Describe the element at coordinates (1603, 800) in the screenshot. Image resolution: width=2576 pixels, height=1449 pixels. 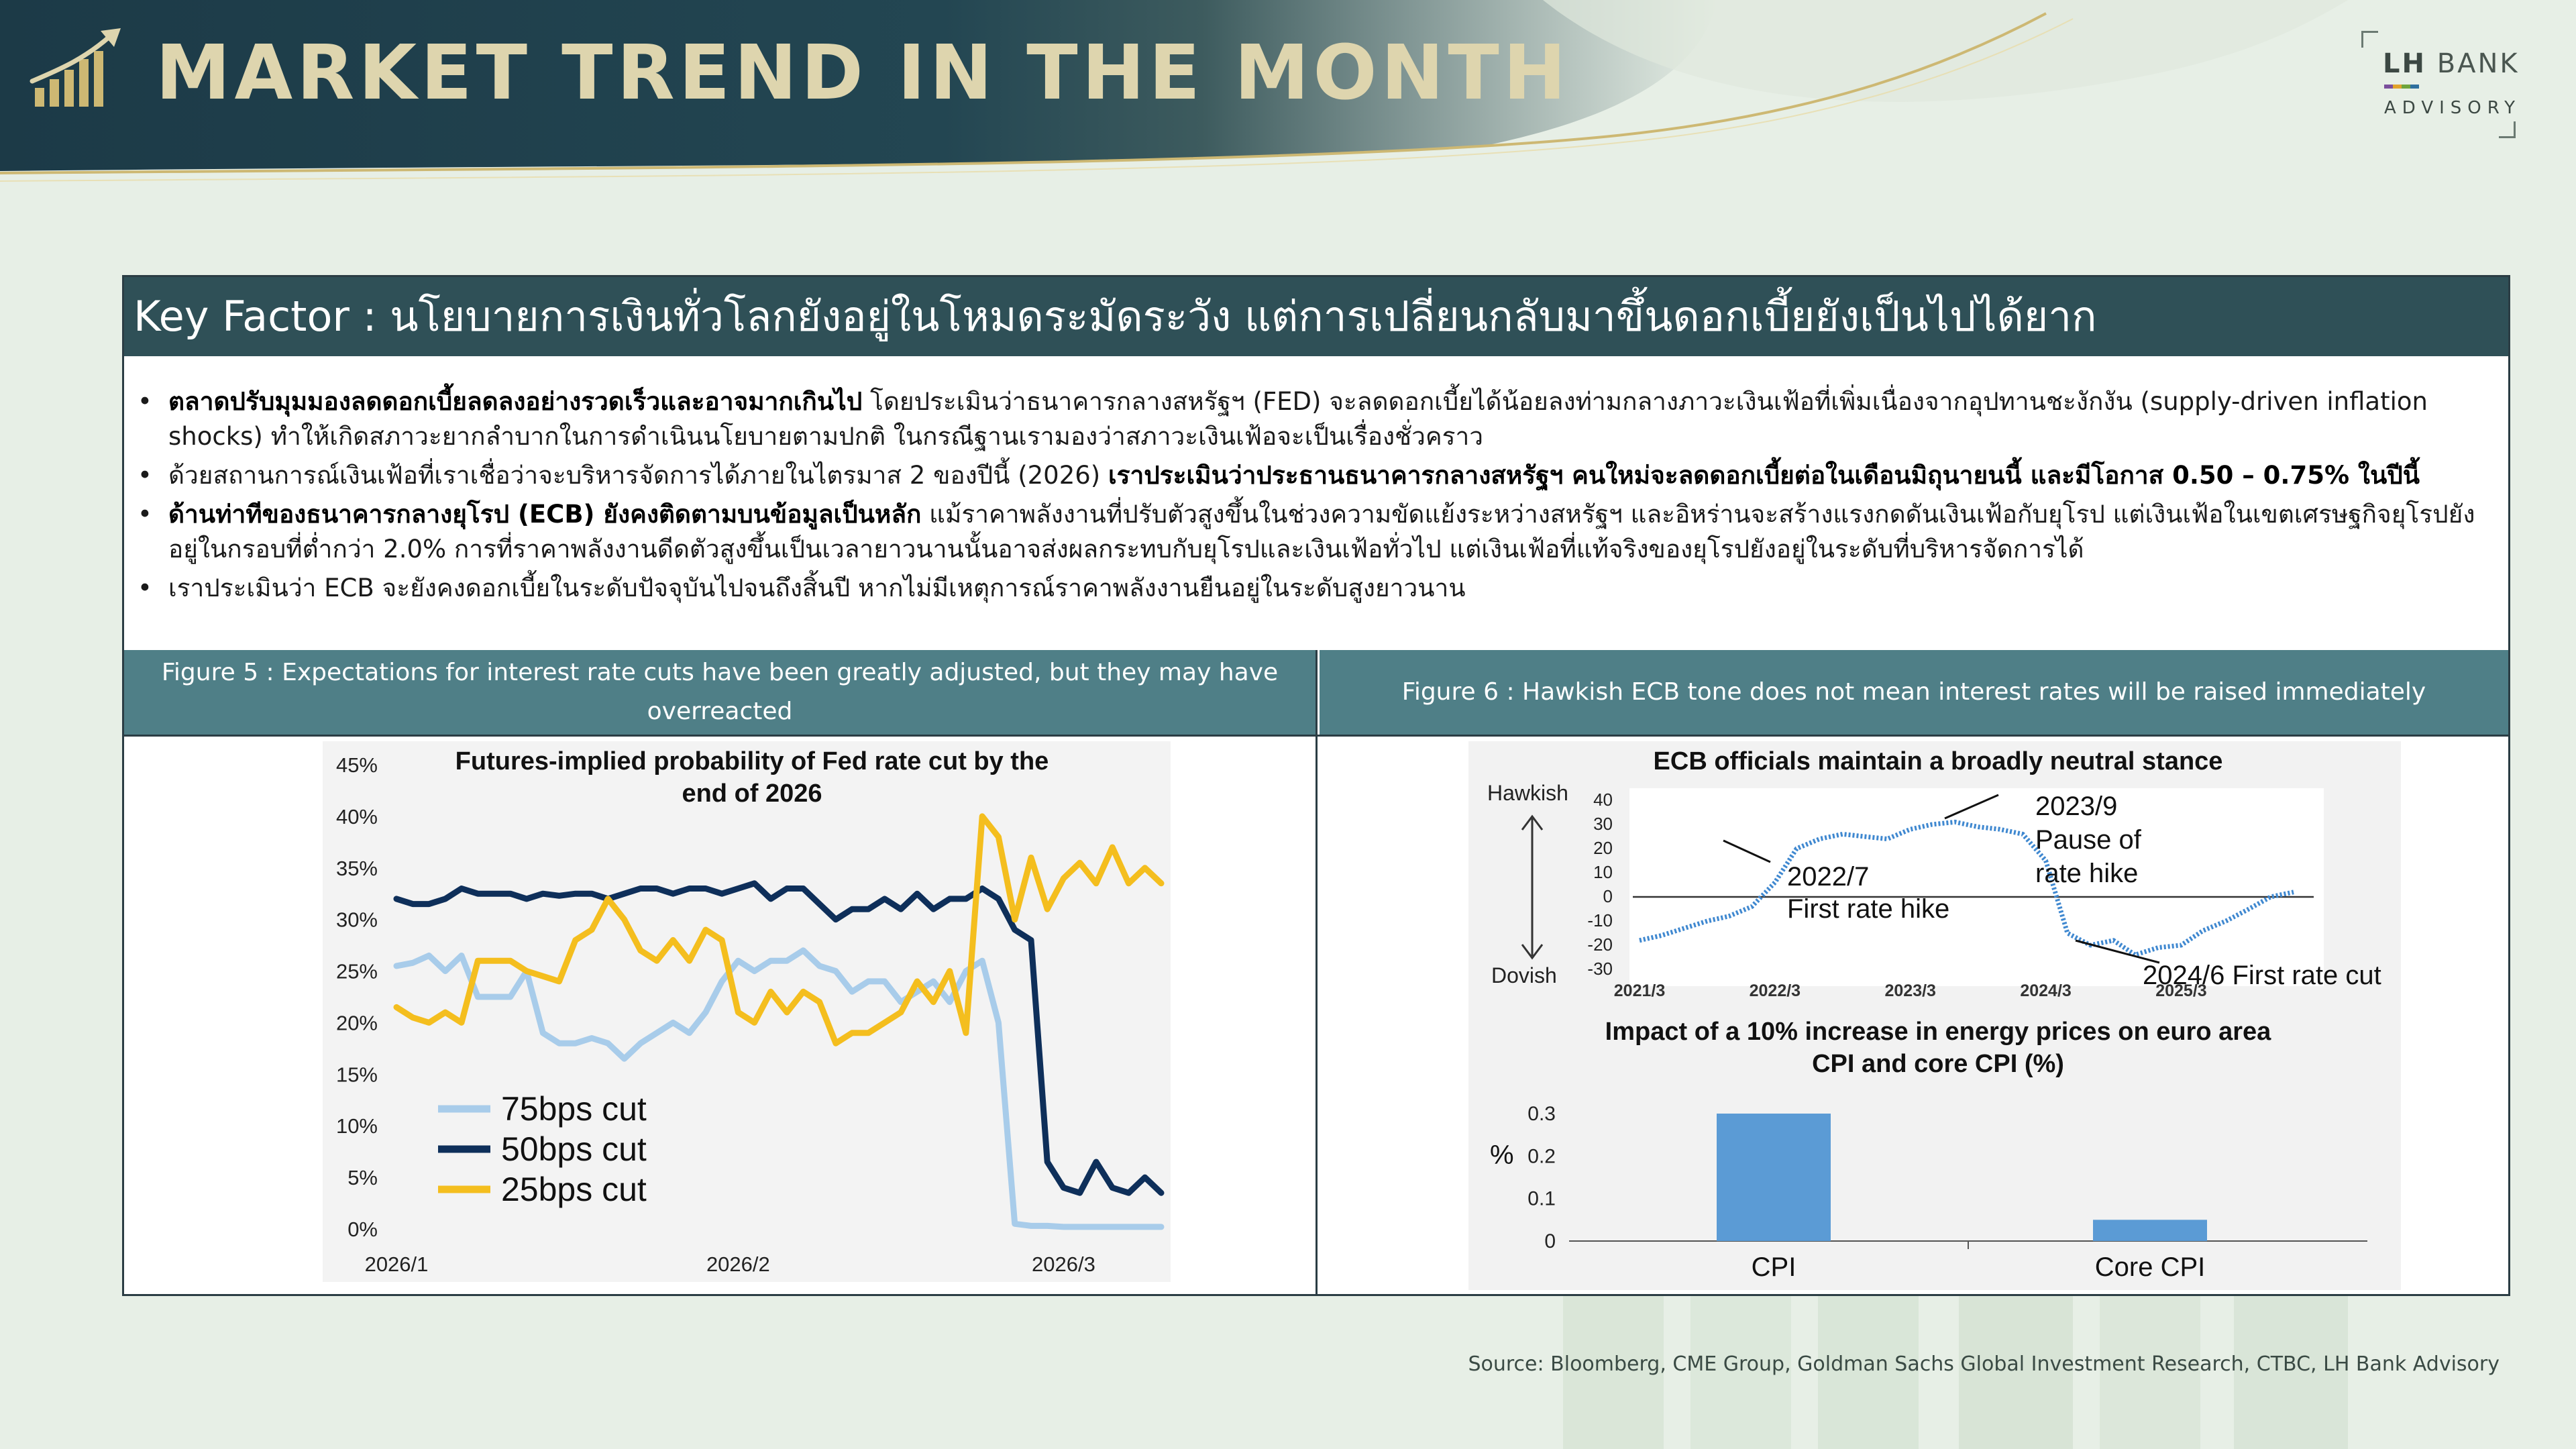
I see `y-tick-label: 40` at that location.